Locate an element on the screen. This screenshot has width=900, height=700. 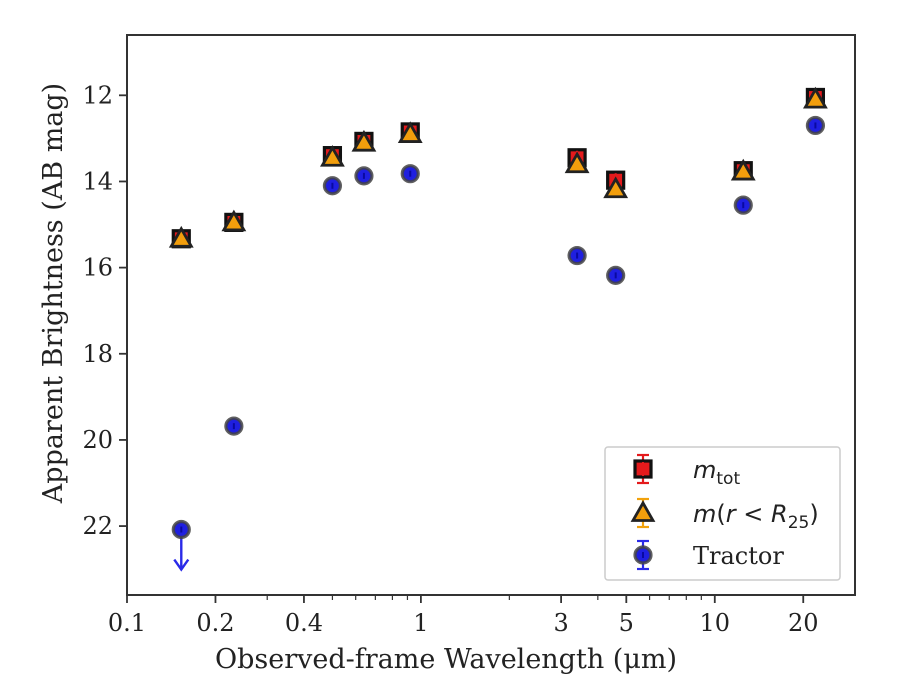
legend-entry: m(r < R25) is located at coordinates (724, 515).